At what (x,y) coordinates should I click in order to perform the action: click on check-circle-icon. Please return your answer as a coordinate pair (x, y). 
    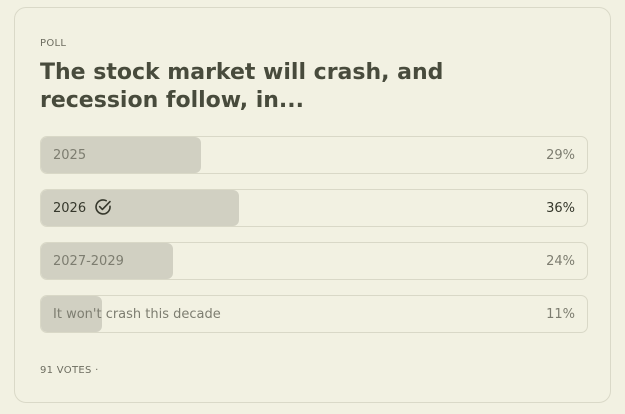
    Looking at the image, I should click on (103, 207).